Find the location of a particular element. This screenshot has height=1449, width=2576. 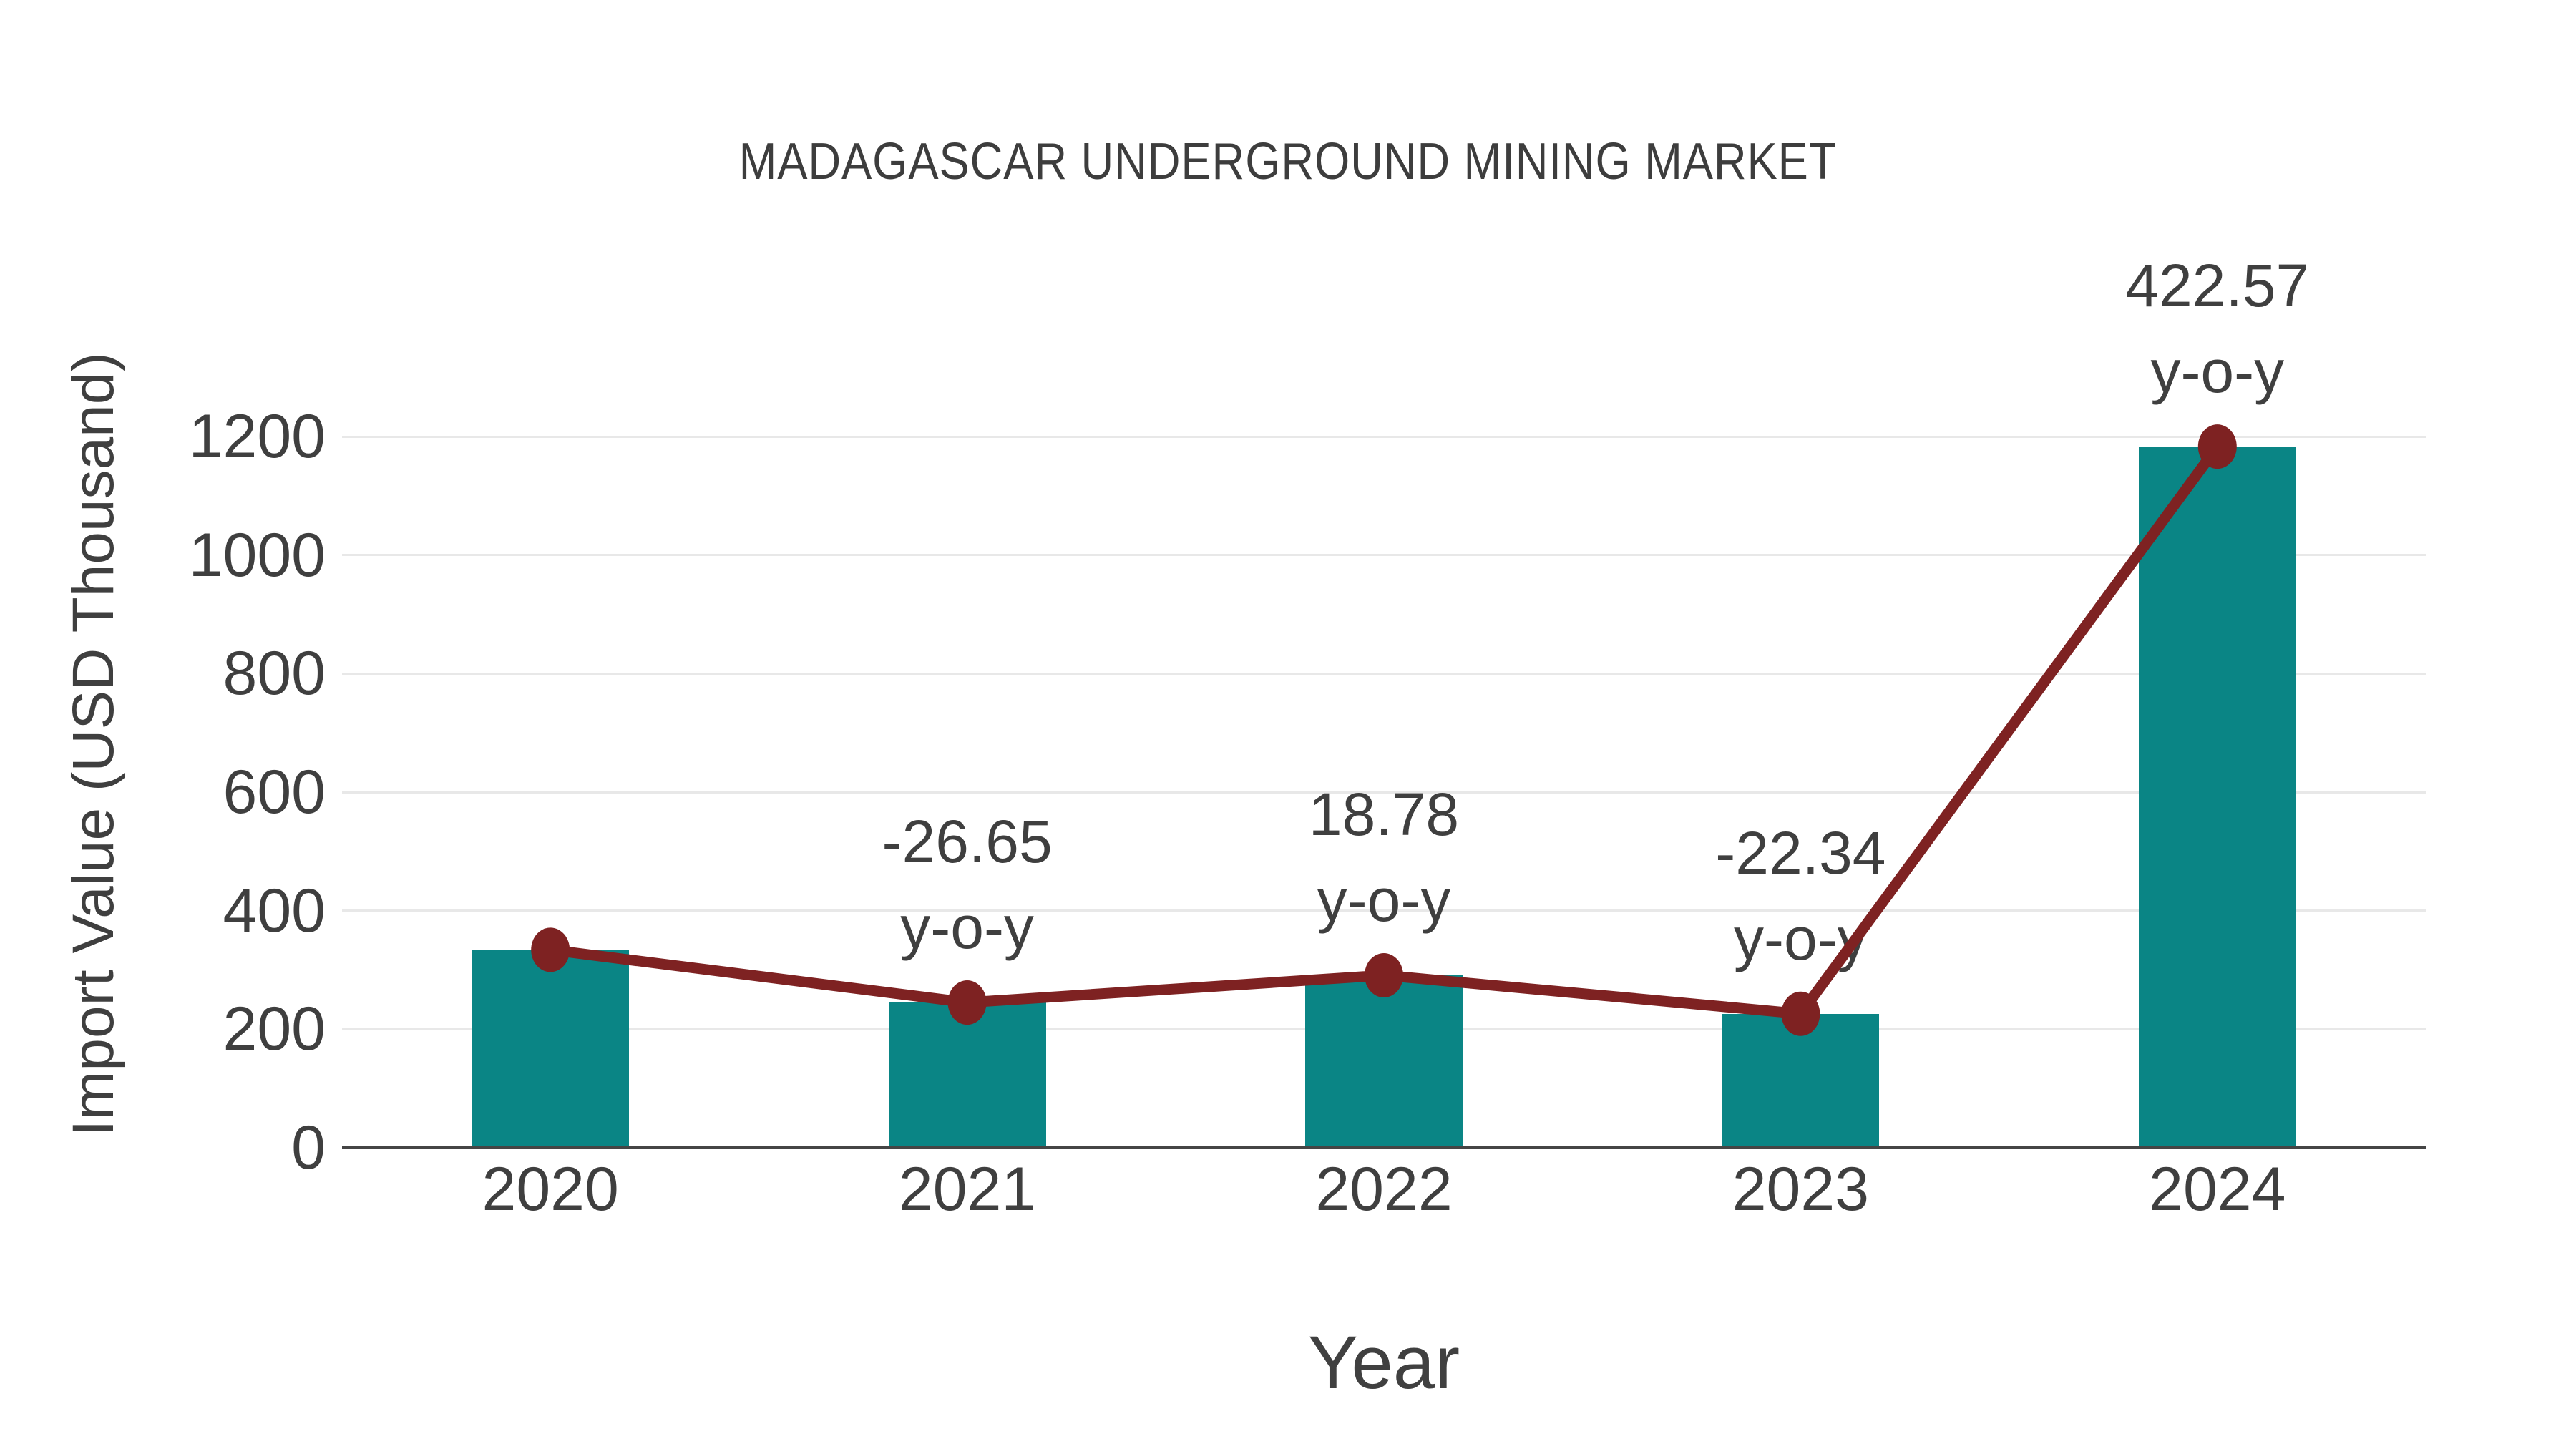

yoy-suffix-2021: y-o-y is located at coordinates (967, 928).